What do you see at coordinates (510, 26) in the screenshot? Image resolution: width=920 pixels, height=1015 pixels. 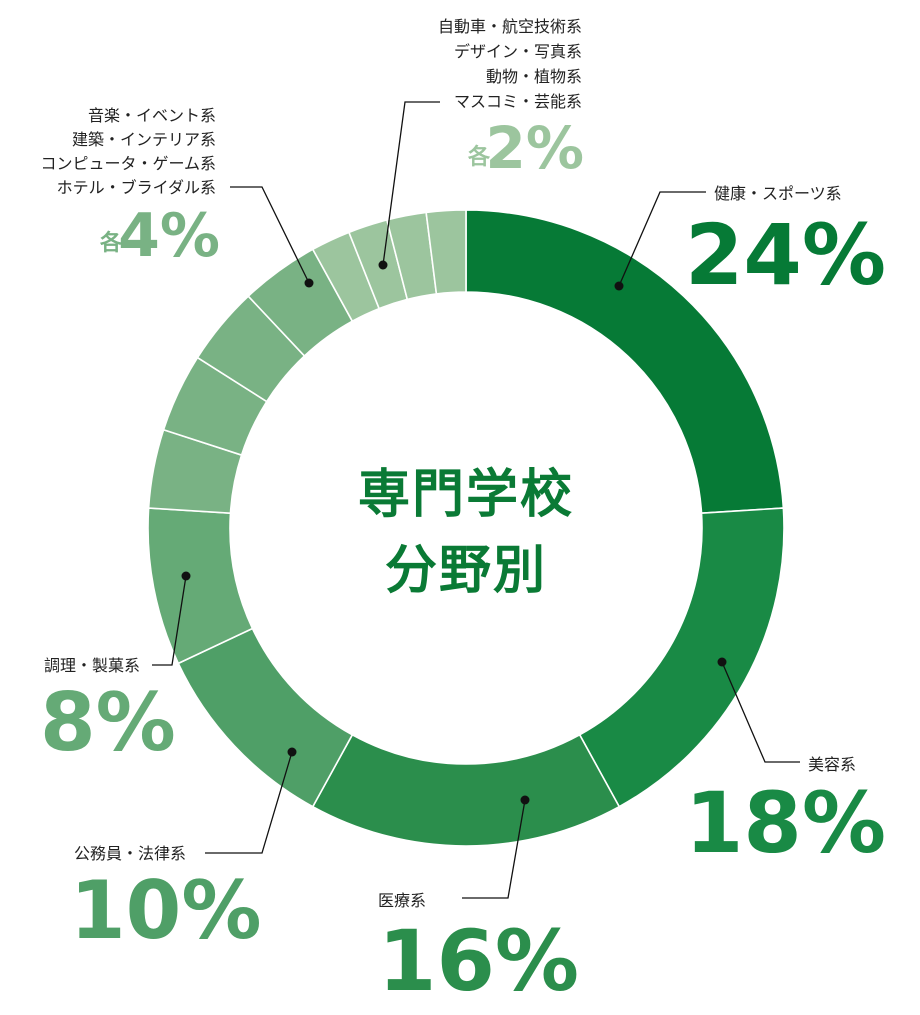 I see `label-group2-name-1: 自動車・航空技術系` at bounding box center [510, 26].